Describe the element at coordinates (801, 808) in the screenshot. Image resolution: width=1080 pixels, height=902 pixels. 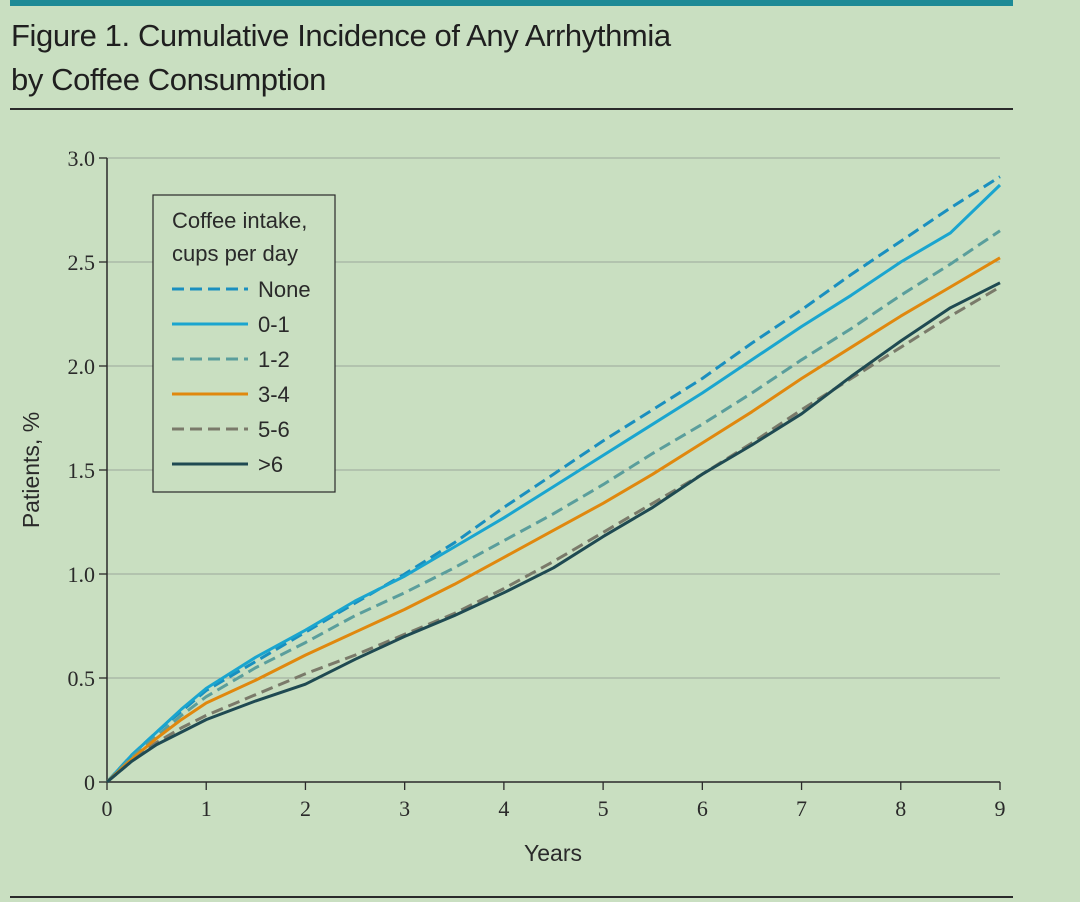
I see `x-tick-label: 7` at that location.